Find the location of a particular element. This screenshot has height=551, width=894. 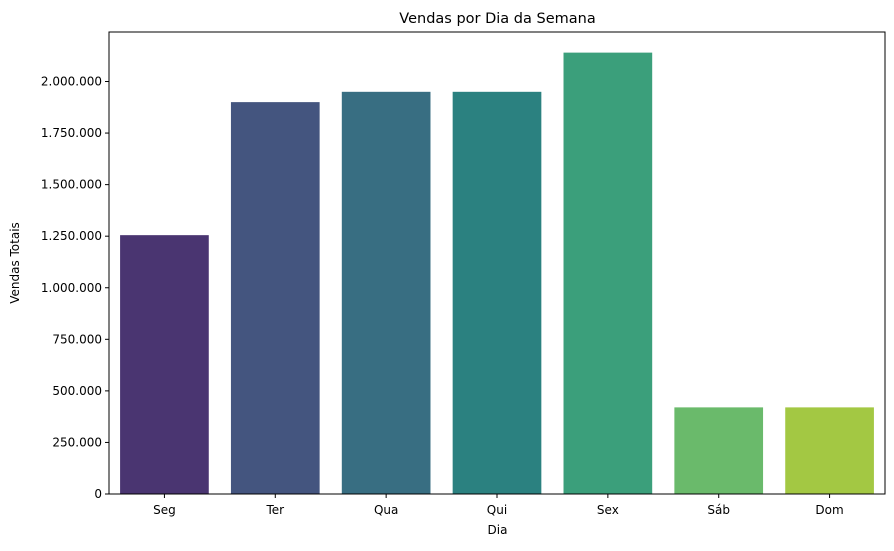

y-tick-label: 0 is located at coordinates (98, 494).